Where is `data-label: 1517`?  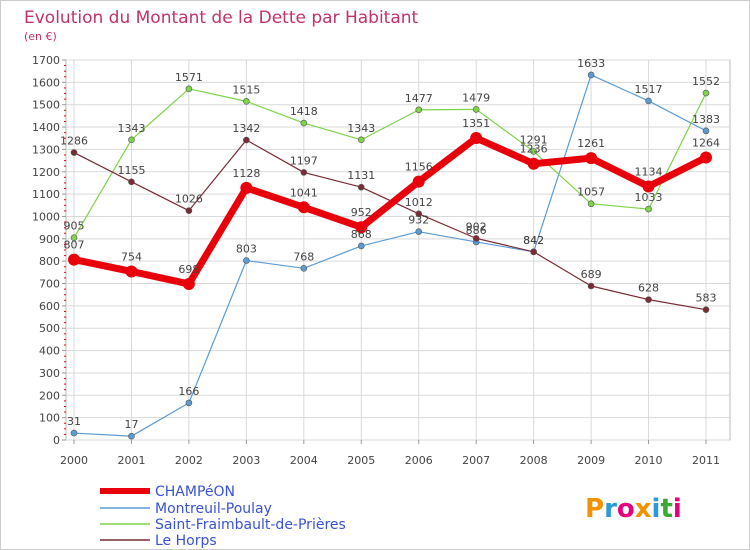 data-label: 1517 is located at coordinates (649, 89).